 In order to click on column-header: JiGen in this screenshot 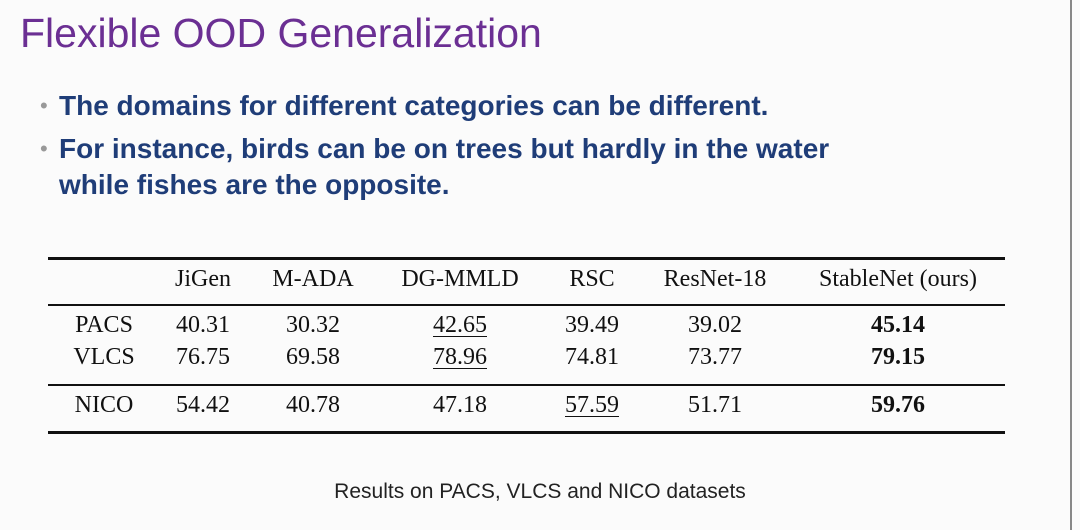, I will do `click(203, 279)`.